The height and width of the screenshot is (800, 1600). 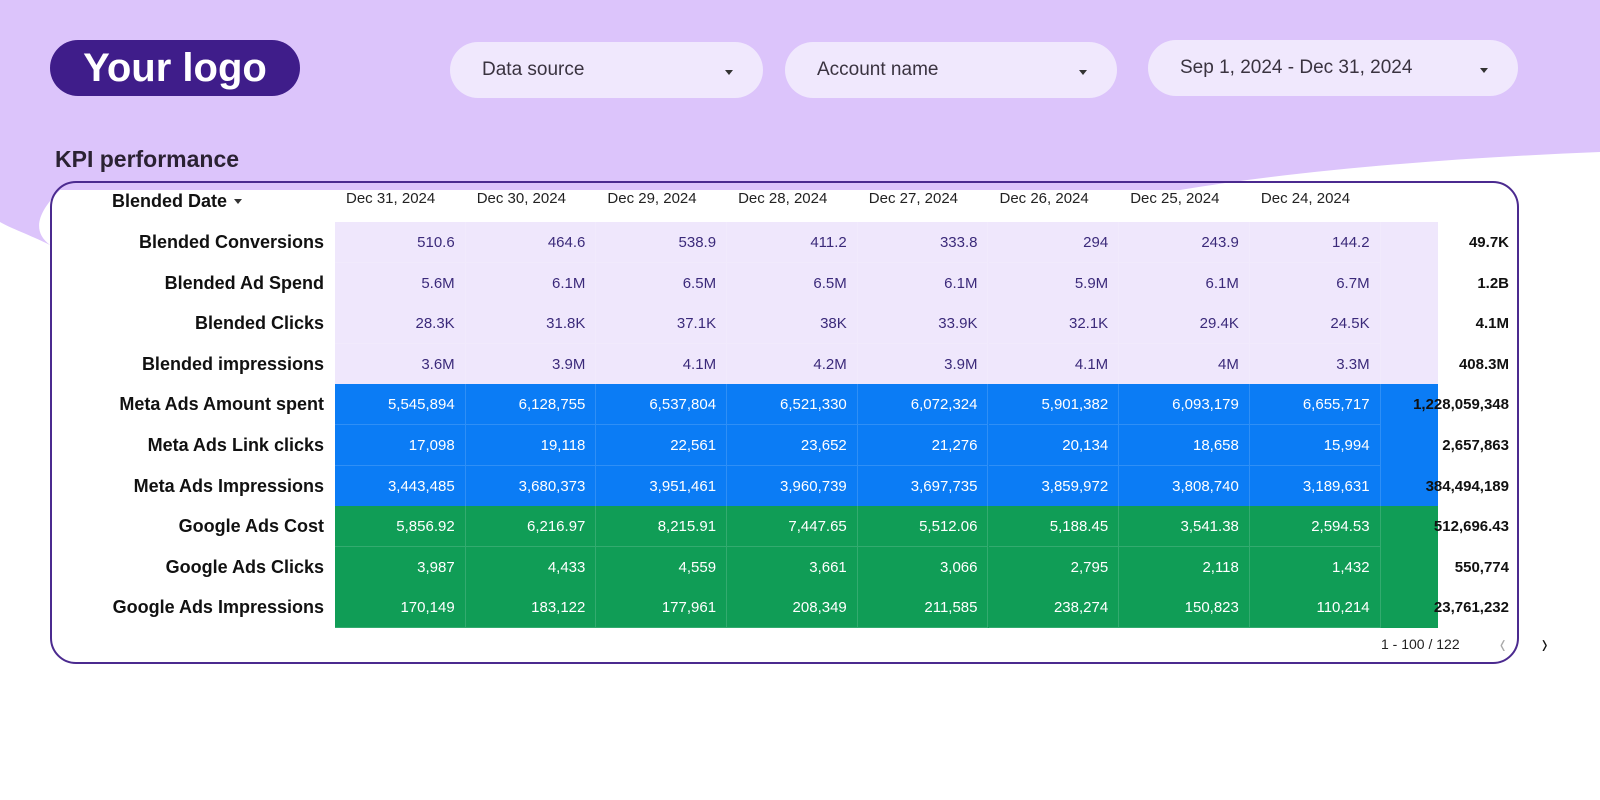 What do you see at coordinates (792, 364) in the screenshot?
I see `table-cell: 4.2M` at bounding box center [792, 364].